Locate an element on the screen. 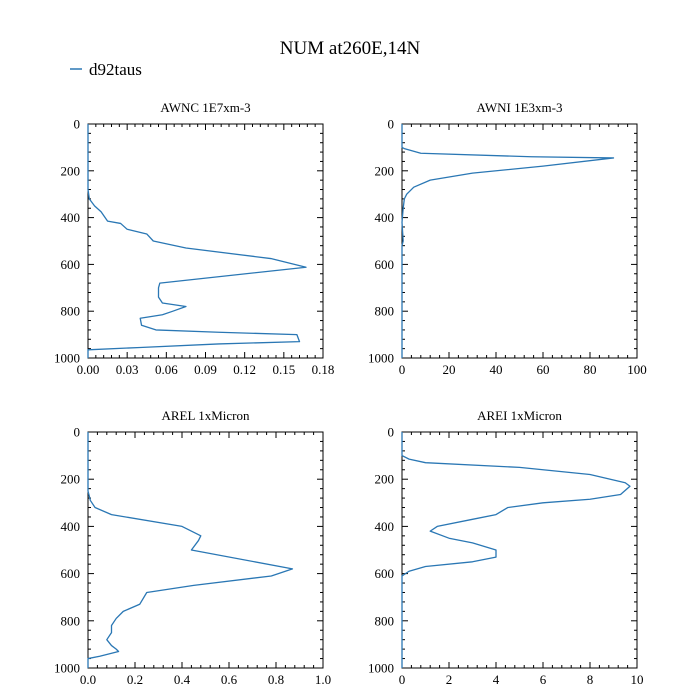 This screenshot has width=700, height=700. x-tick-label: 0.06 is located at coordinates (166, 369).